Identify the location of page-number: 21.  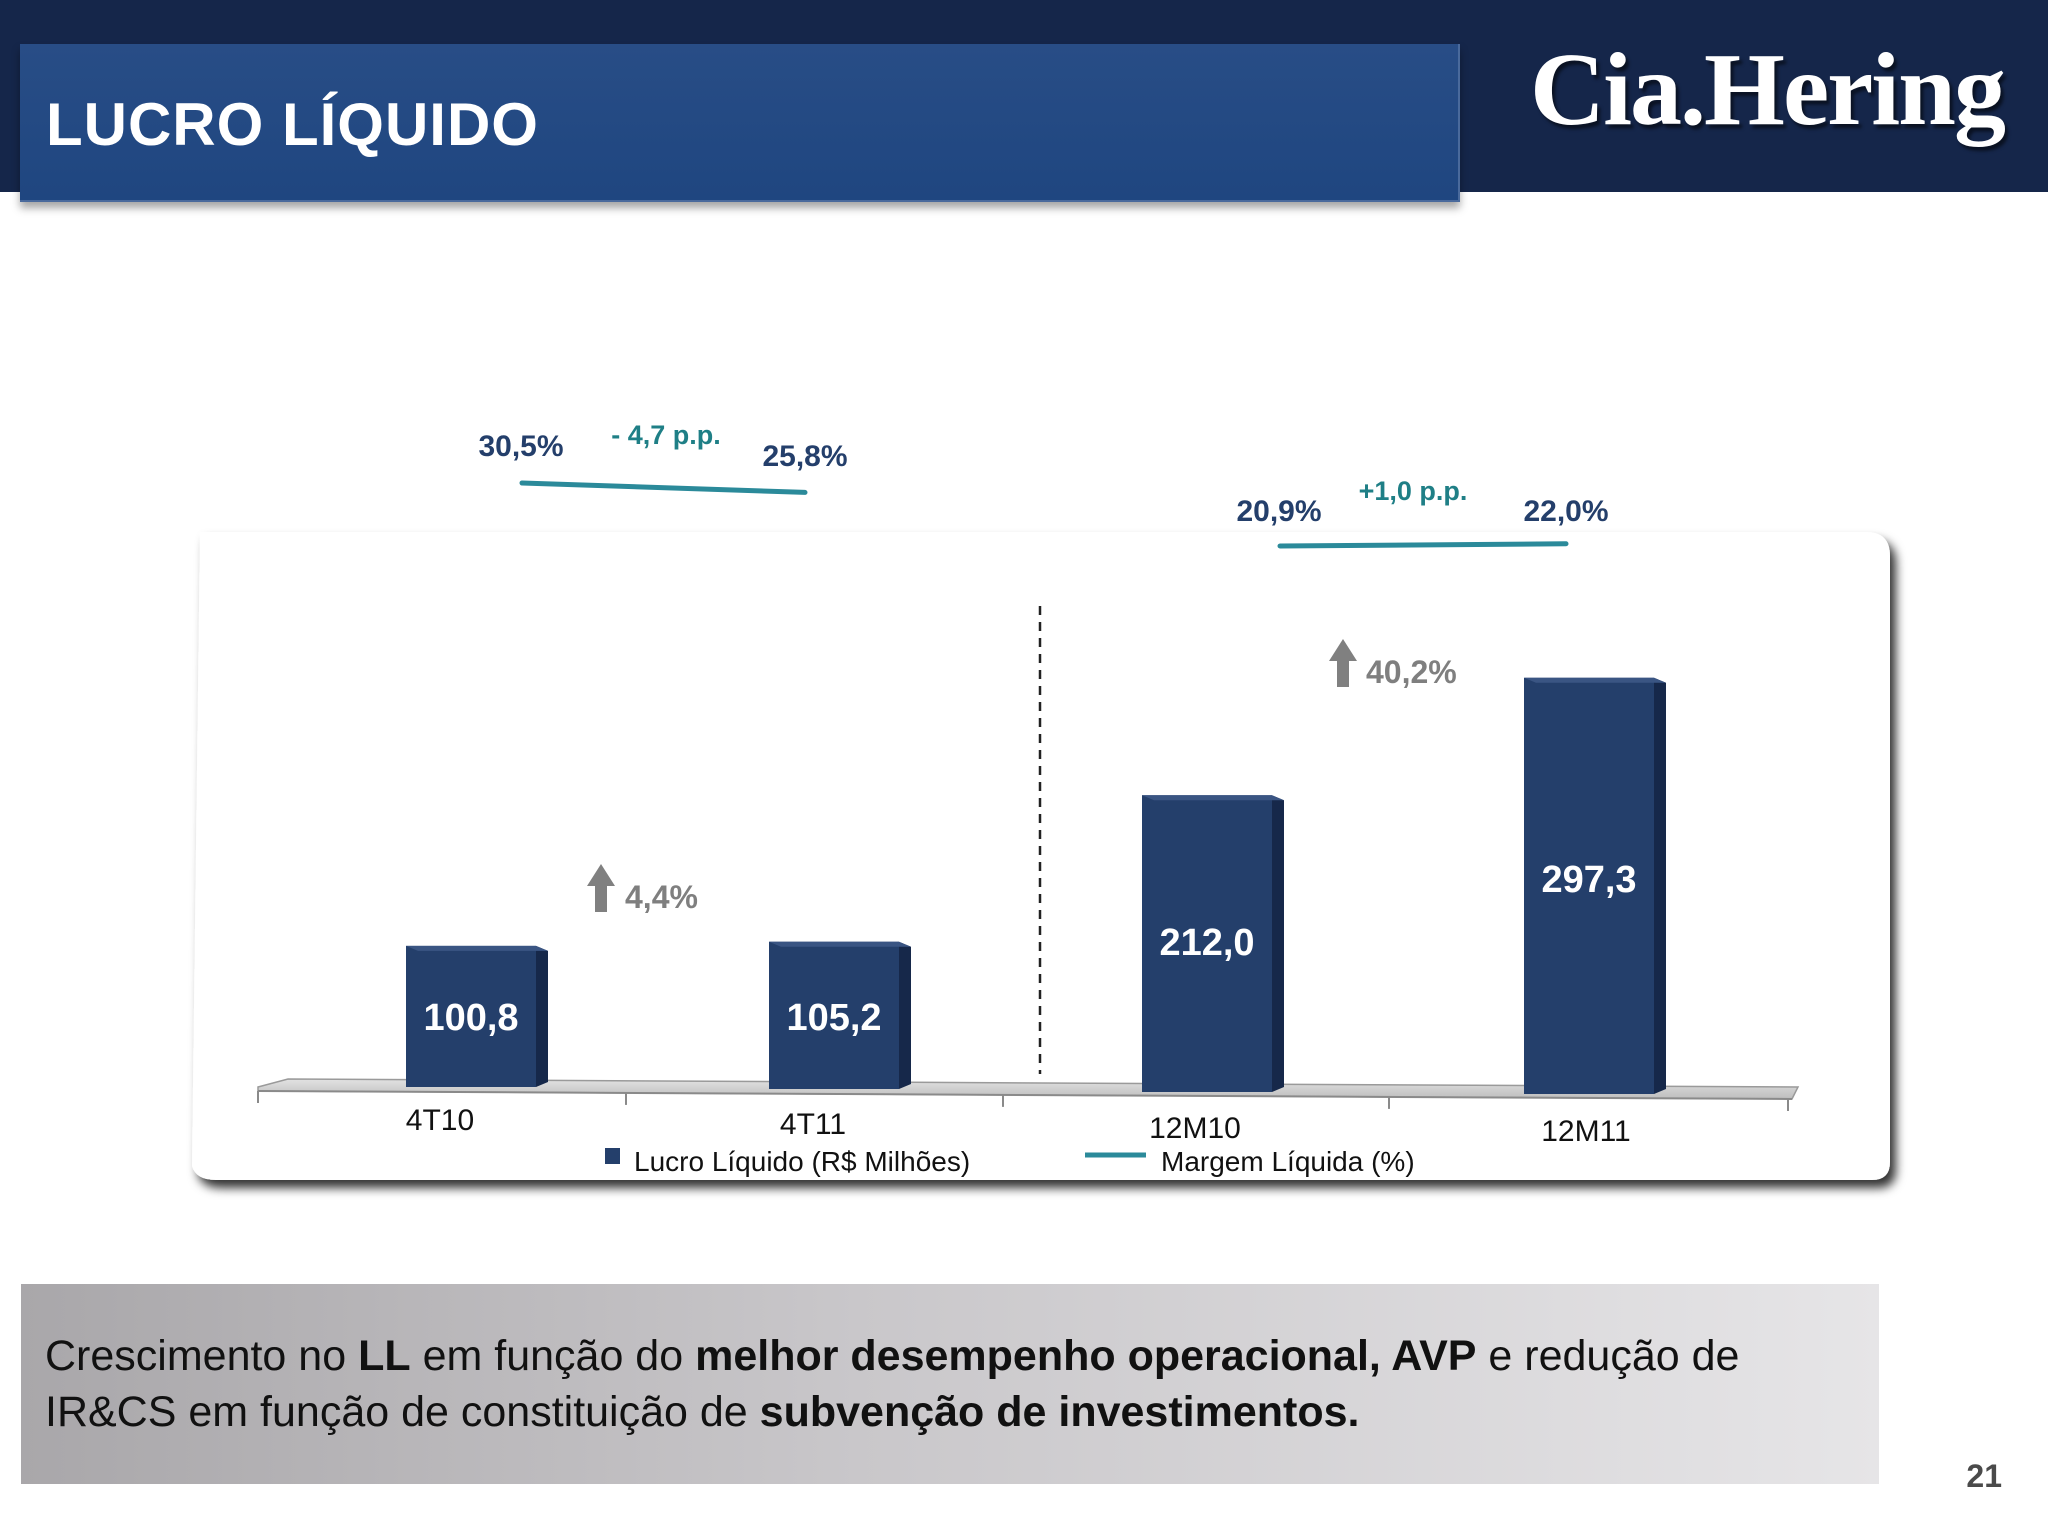
(1984, 1476).